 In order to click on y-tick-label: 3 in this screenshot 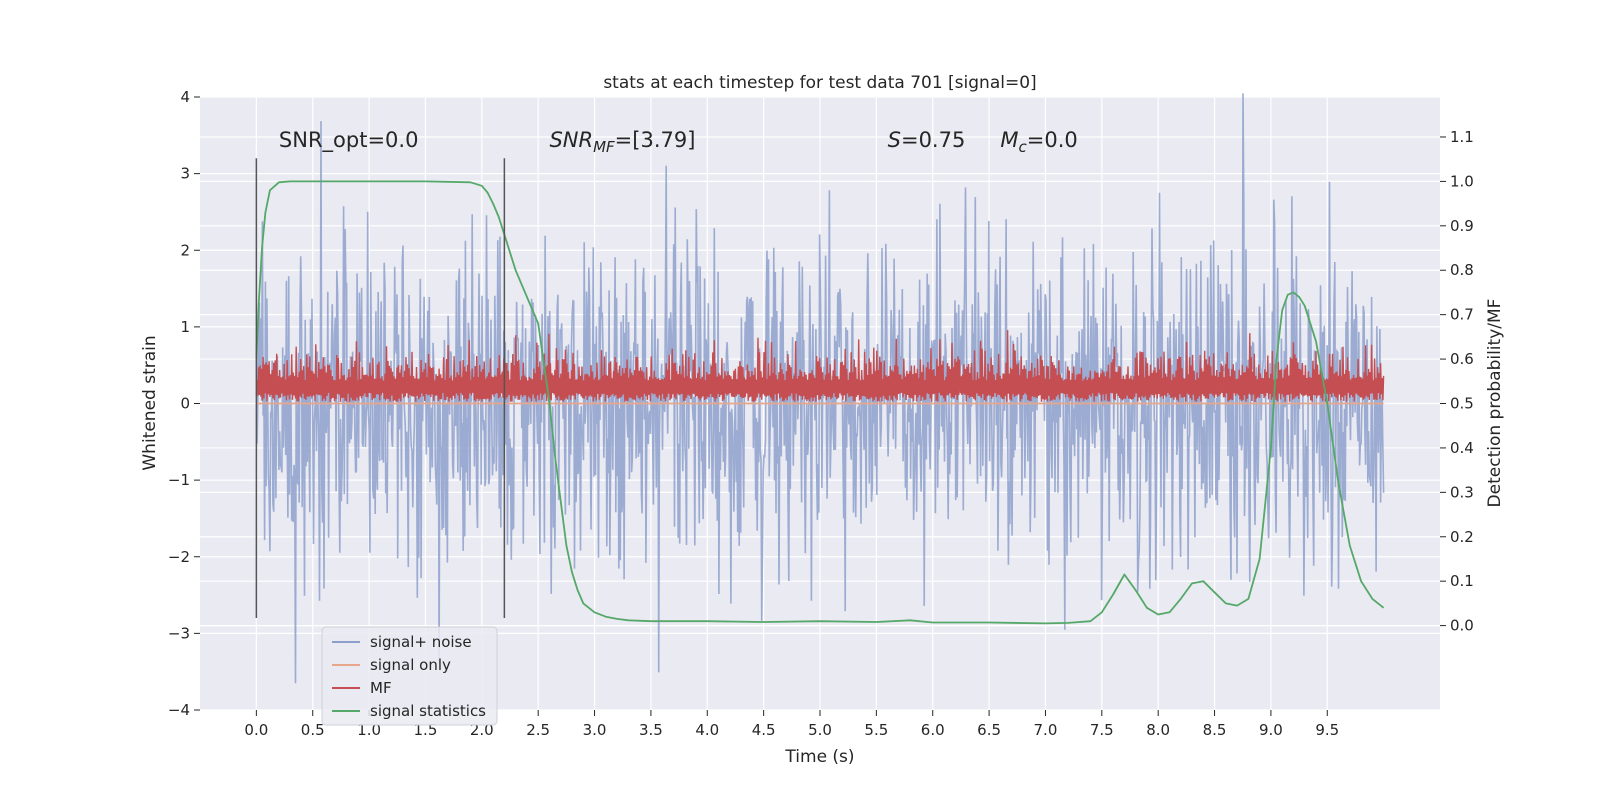, I will do `click(185, 174)`.